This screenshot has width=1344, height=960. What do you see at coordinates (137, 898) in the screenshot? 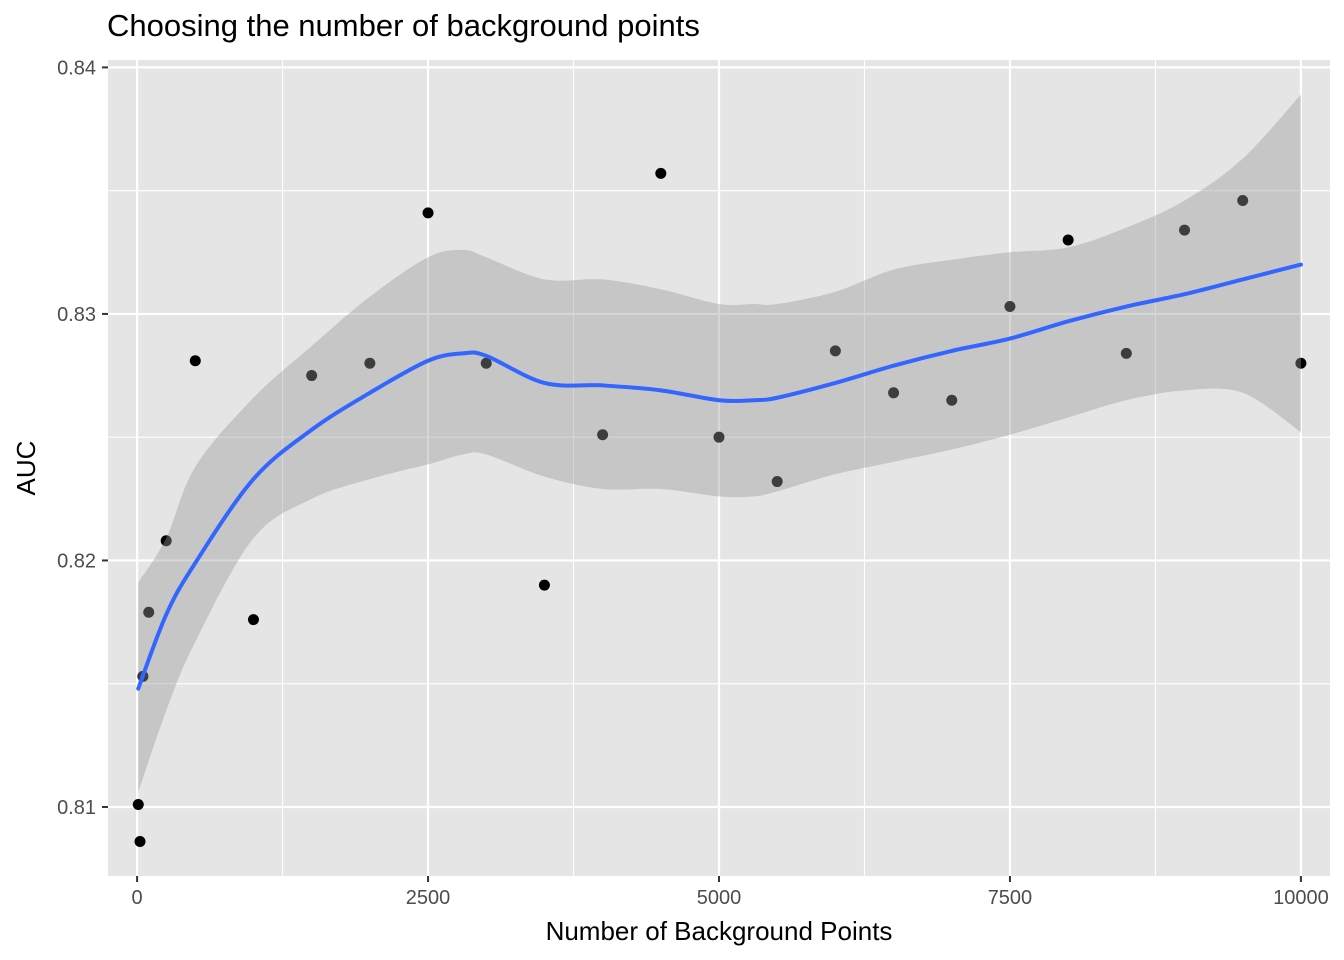
I see `x-tick-label: 0` at bounding box center [137, 898].